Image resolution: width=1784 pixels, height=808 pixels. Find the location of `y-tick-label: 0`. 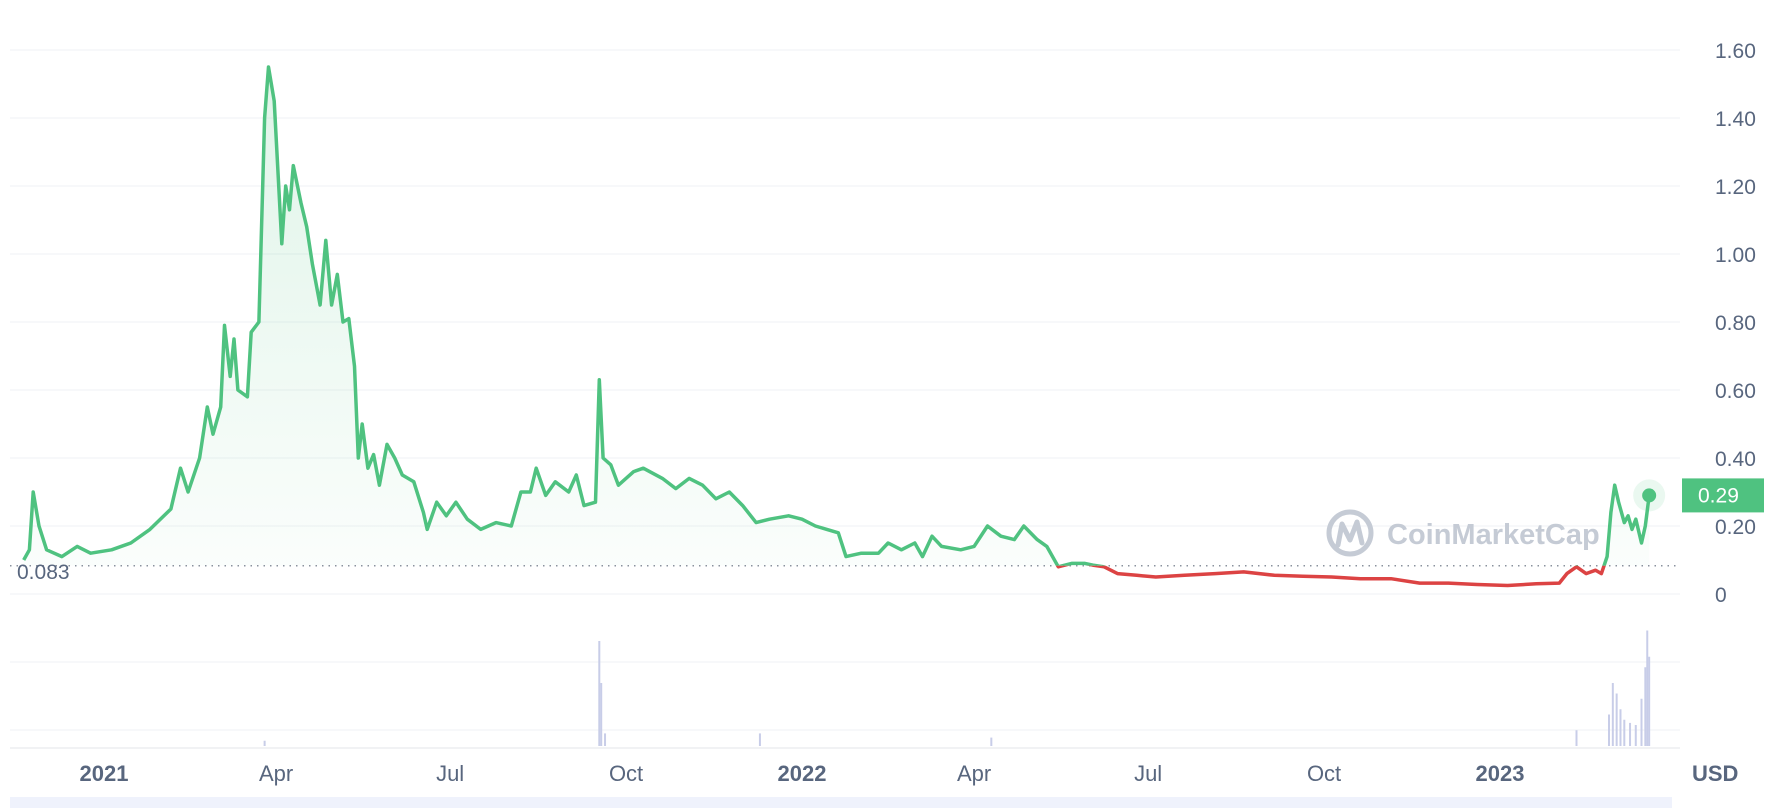

y-tick-label: 0 is located at coordinates (1721, 595).